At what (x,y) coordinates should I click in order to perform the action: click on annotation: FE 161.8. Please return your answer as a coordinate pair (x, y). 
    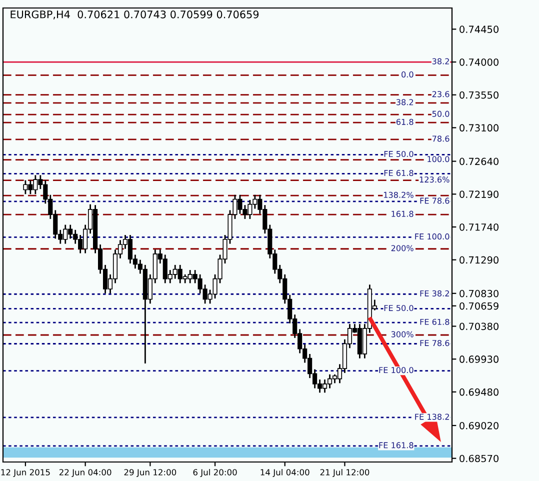
    Looking at the image, I should click on (396, 445).